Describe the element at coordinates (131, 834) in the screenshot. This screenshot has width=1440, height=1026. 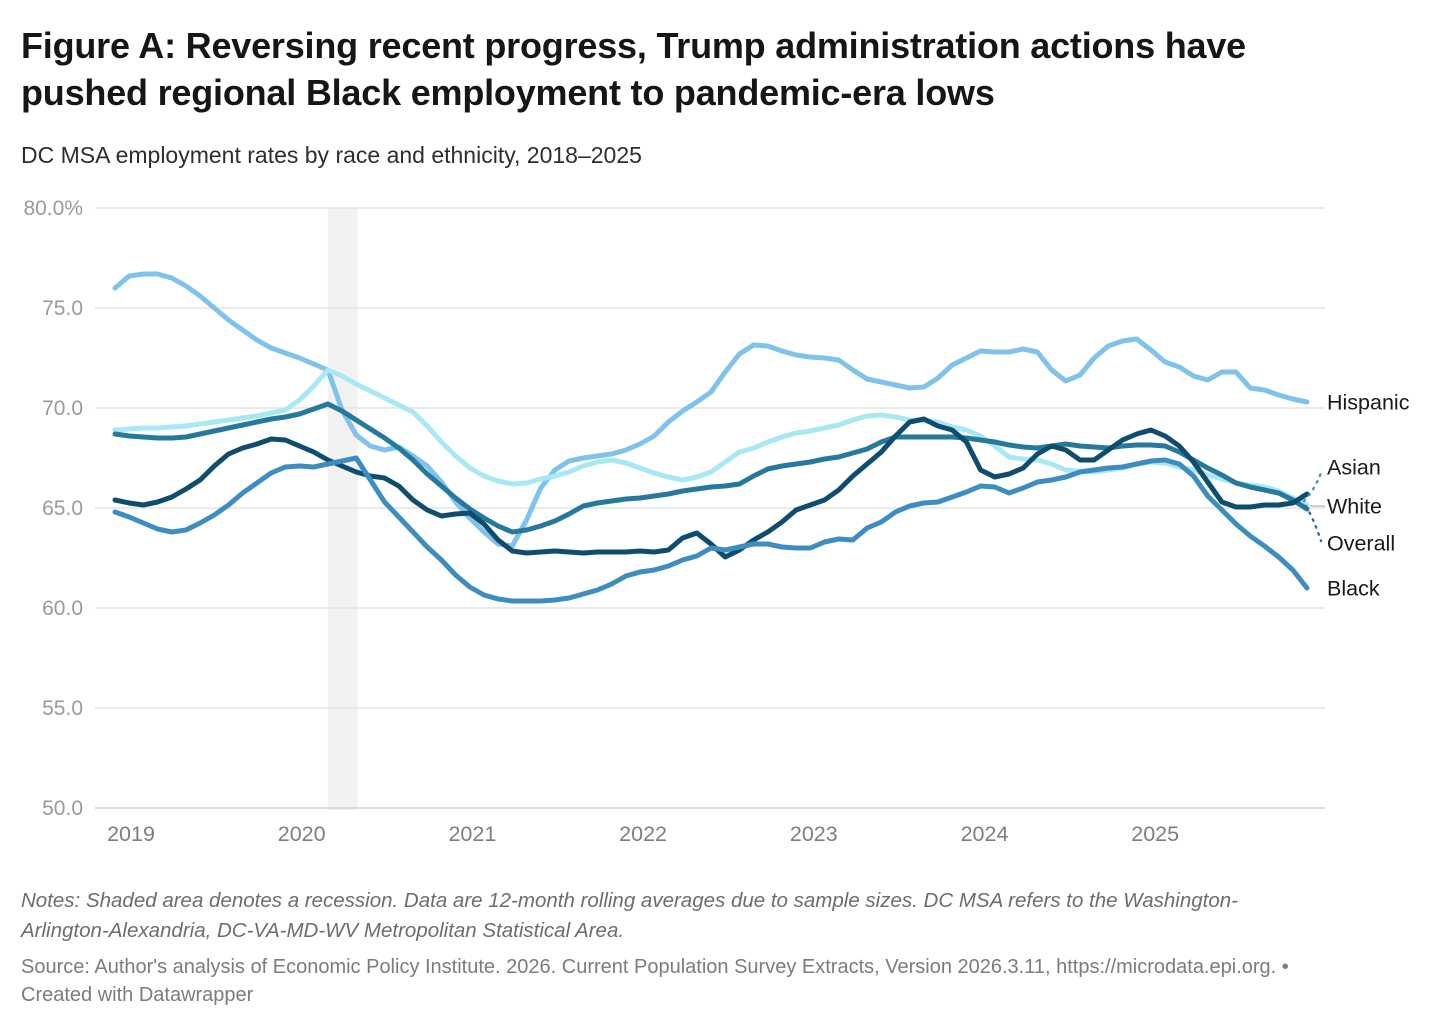
I see `x-axis-tick-label-2019: 2019` at that location.